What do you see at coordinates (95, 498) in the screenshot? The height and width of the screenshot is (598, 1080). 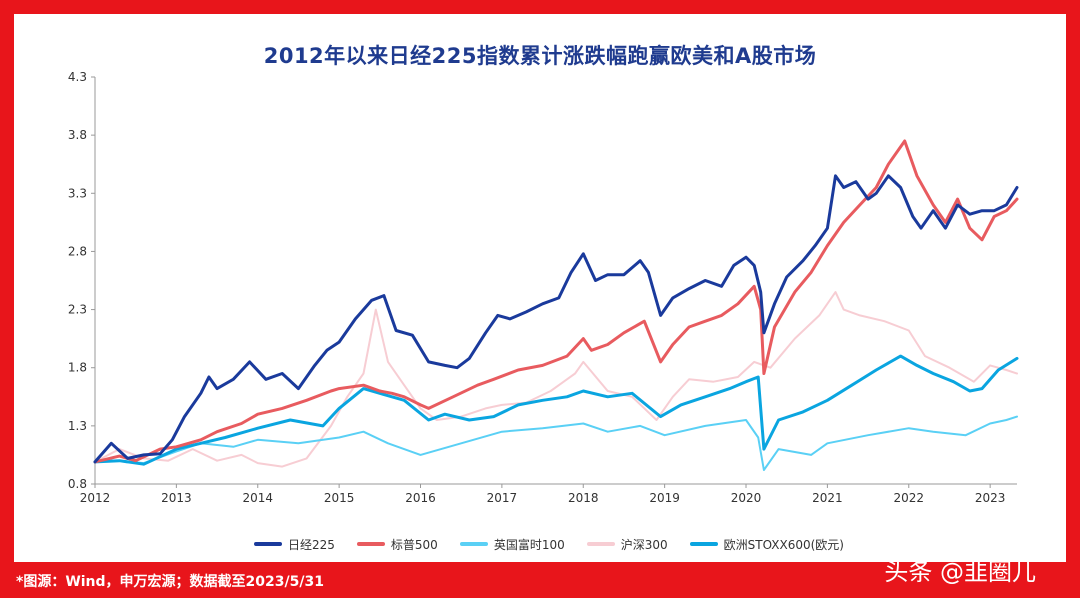 I see `x-tick-label: 2012` at bounding box center [95, 498].